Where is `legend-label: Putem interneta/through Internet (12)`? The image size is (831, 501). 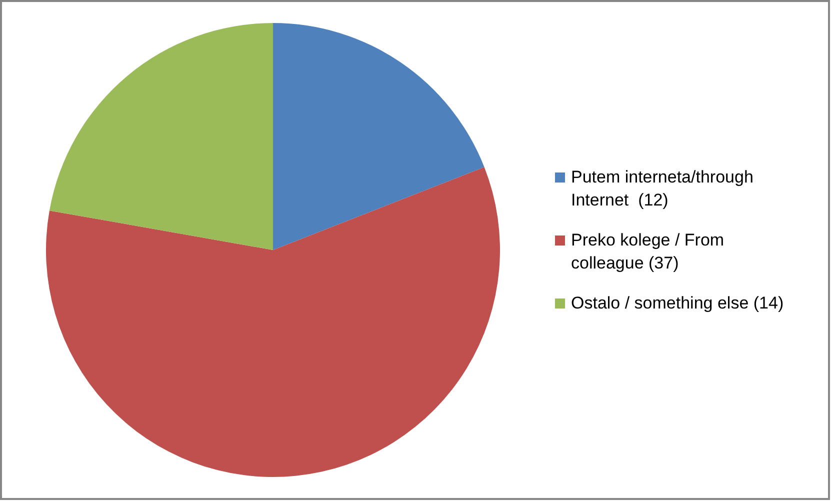 legend-label: Putem interneta/through Internet (12) is located at coordinates (662, 189).